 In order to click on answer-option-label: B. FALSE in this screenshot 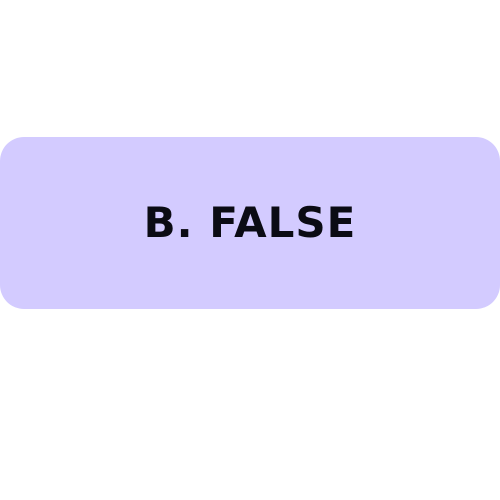, I will do `click(250, 222)`.